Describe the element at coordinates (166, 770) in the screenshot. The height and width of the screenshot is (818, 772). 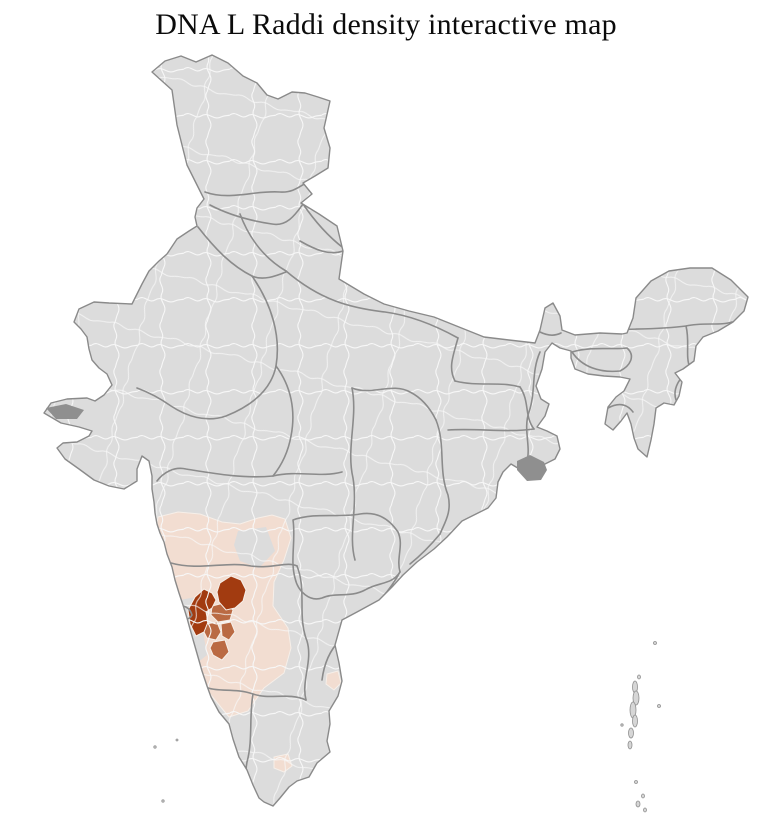
I see `lakshadweep-islands` at that location.